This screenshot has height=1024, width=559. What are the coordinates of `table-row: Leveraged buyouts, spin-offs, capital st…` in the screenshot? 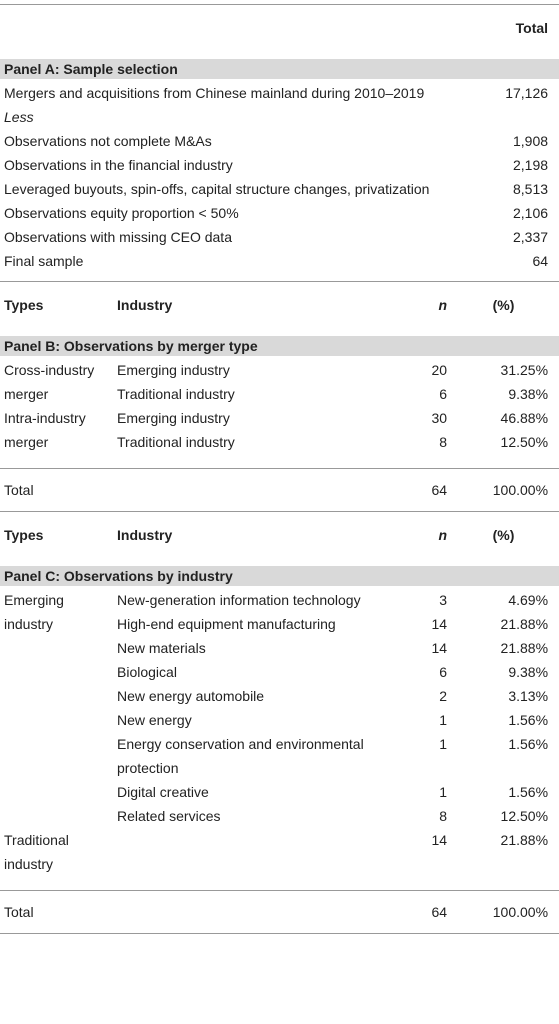 It's located at (279, 189).